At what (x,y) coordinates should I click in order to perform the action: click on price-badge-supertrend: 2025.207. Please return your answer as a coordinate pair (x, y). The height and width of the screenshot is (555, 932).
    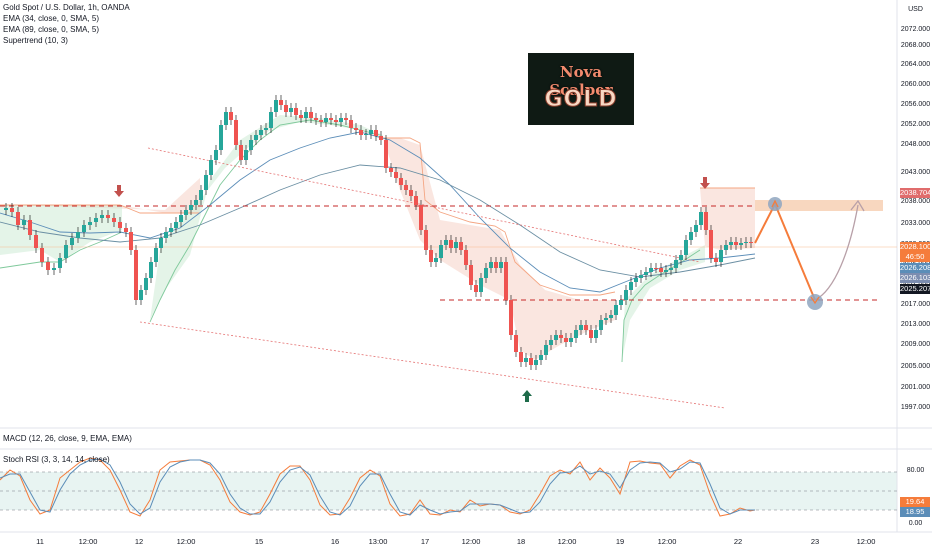
    Looking at the image, I should click on (916, 289).